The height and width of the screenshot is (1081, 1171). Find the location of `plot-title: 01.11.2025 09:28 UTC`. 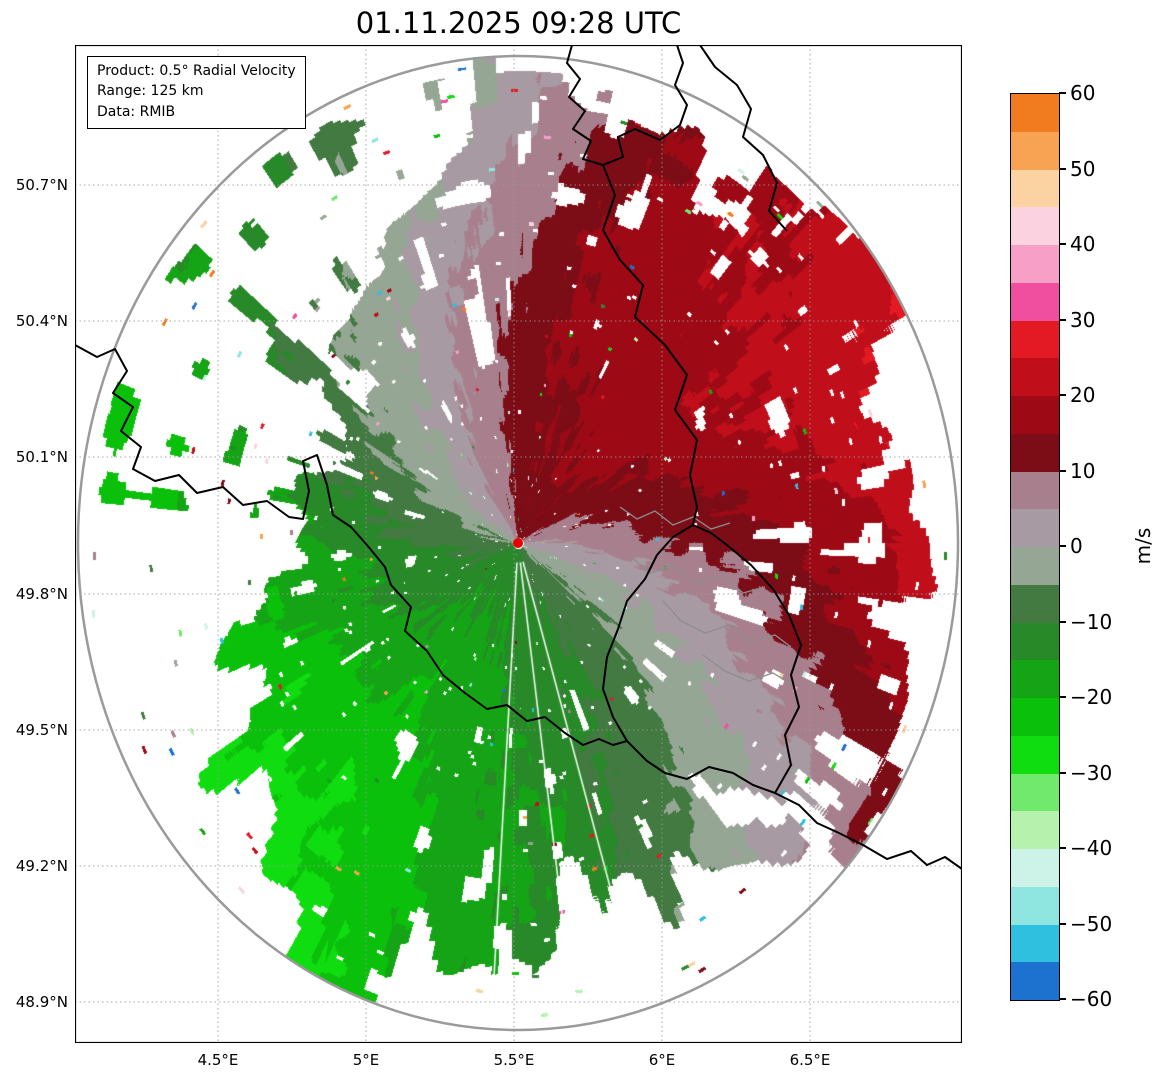

plot-title: 01.11.2025 09:28 UTC is located at coordinates (518, 23).